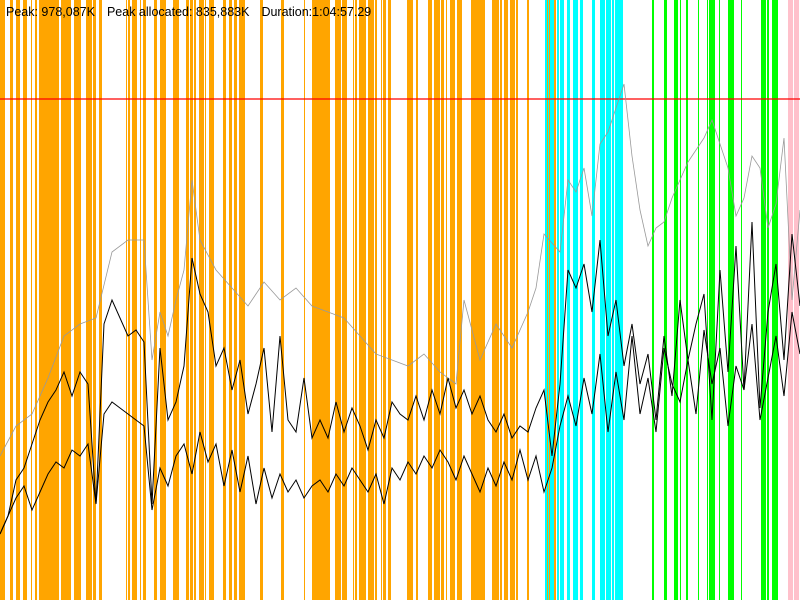 This screenshot has width=800, height=600. I want to click on peak-allocated-label: Peak allocated: 835,883K, so click(178, 12).